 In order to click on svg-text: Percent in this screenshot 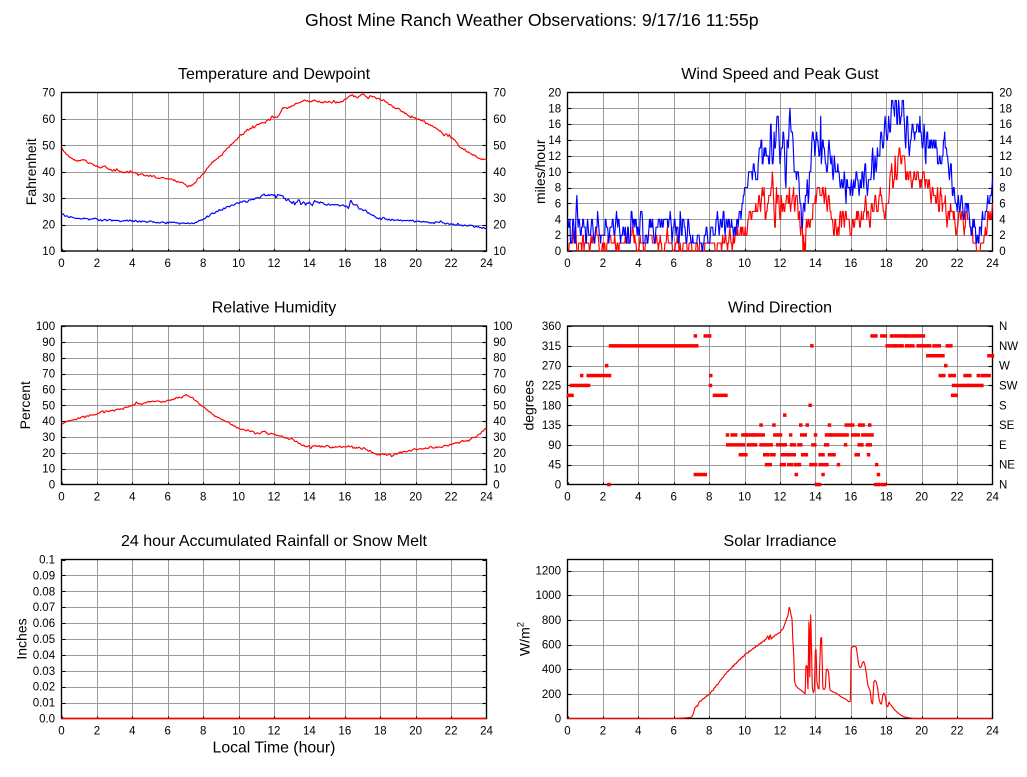, I will do `click(25, 405)`.